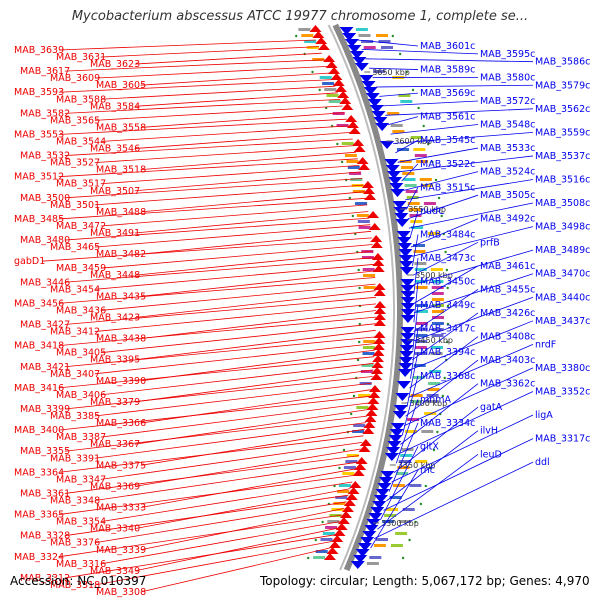 This screenshot has height=600, width=600. I want to click on kbp-tick-label: 3300 kbp, so click(400, 523).